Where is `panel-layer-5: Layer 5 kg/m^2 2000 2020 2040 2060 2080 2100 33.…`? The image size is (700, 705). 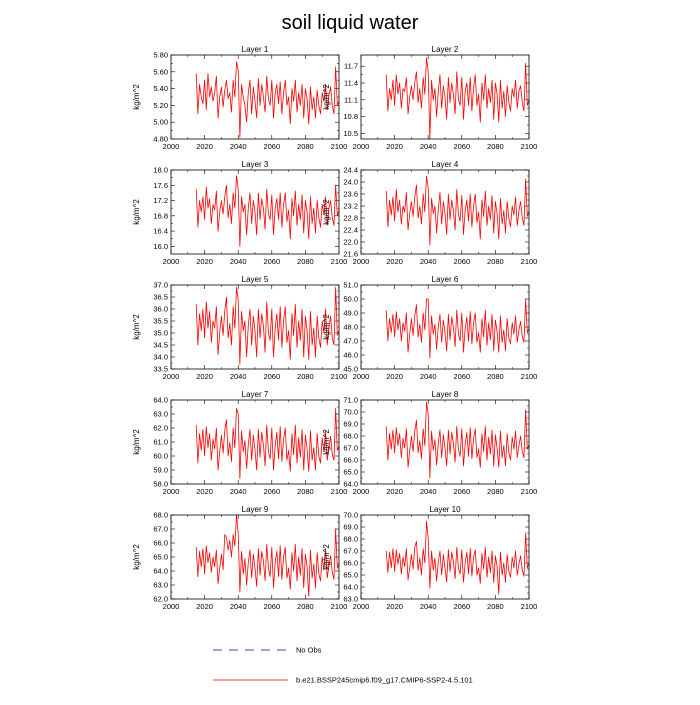
panel-layer-5: Layer 5 kg/m^2 2000 2020 2040 2060 2080 2100 33.… is located at coordinates (239, 328).